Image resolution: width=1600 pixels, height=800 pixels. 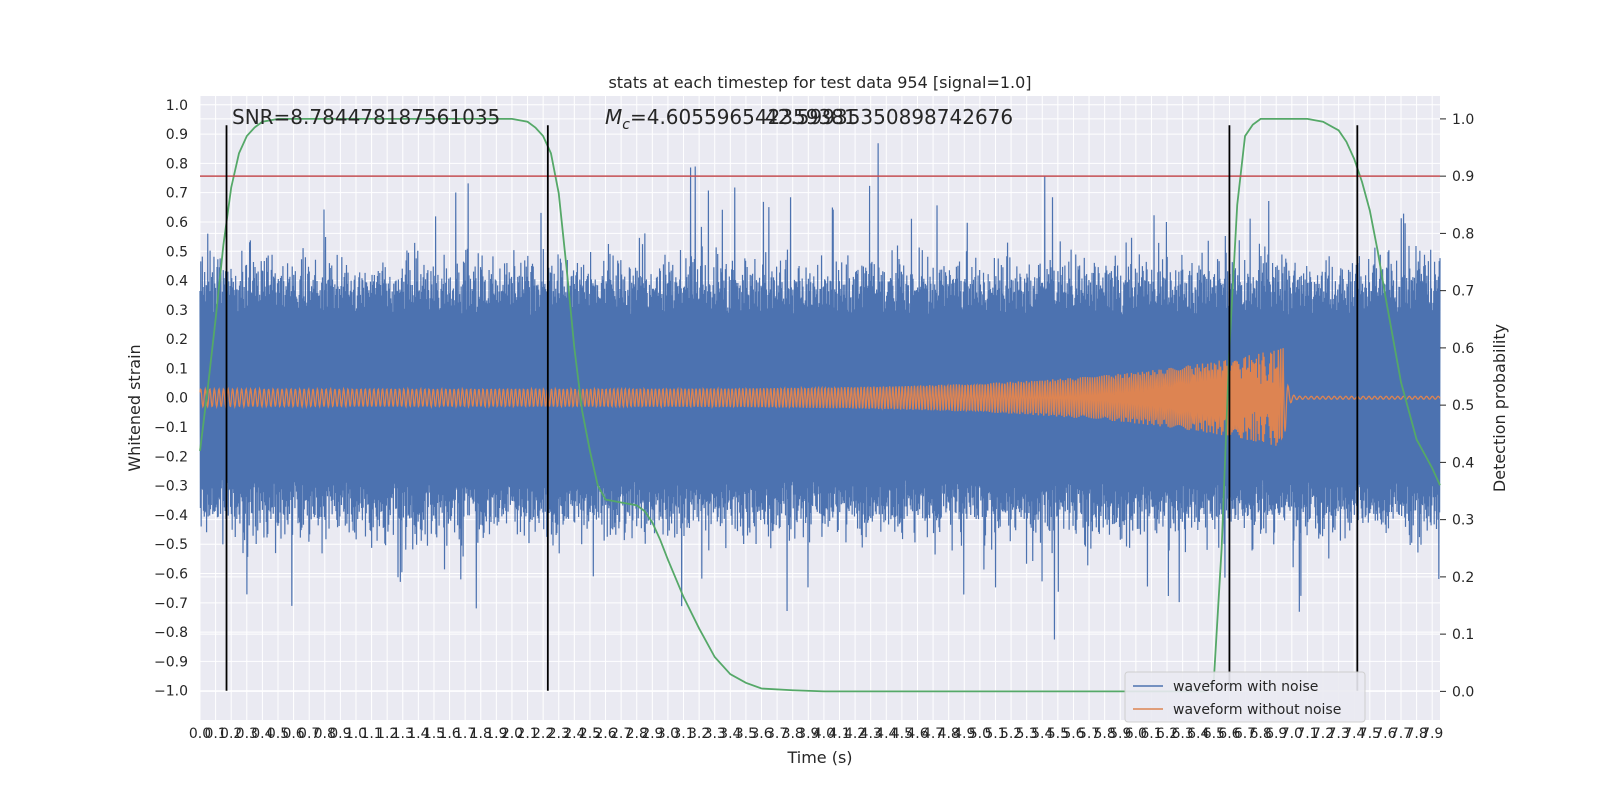 What do you see at coordinates (652, 734) in the screenshot?
I see `x-tick-label: 2.9` at bounding box center [652, 734].